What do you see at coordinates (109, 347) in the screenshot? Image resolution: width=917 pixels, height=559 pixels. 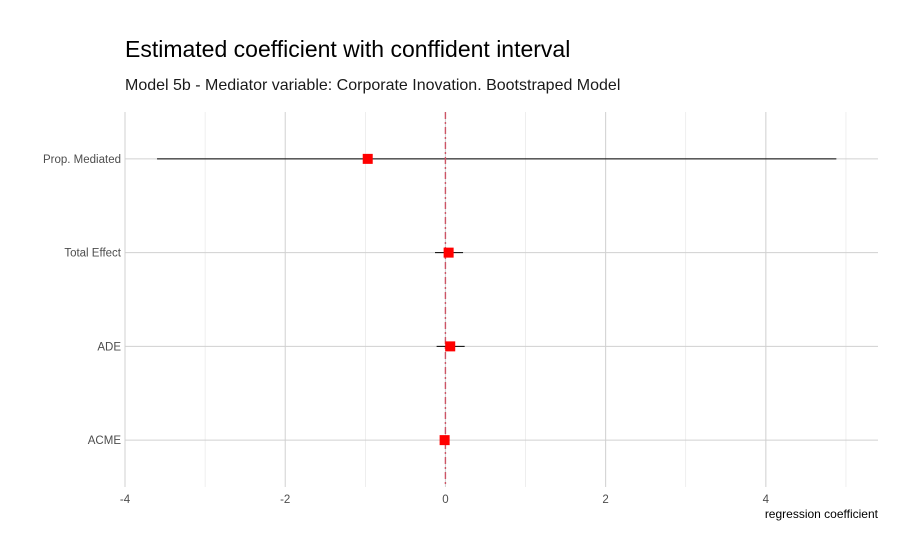 I see `y-tick-label: ADE` at bounding box center [109, 347].